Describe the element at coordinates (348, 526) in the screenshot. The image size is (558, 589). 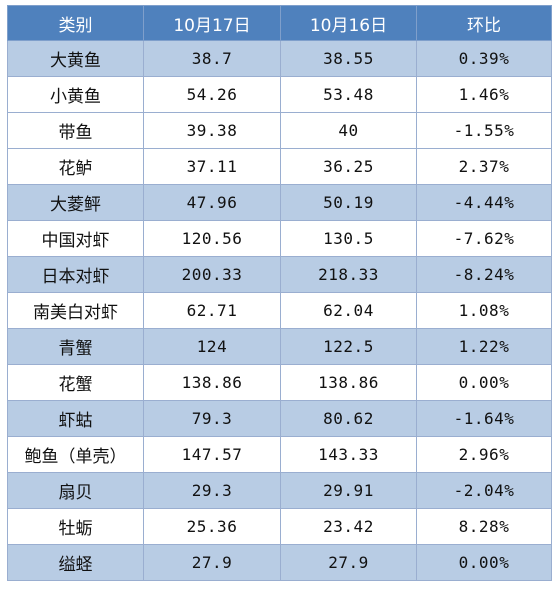
I see `cell-oct16: 23.42` at that location.